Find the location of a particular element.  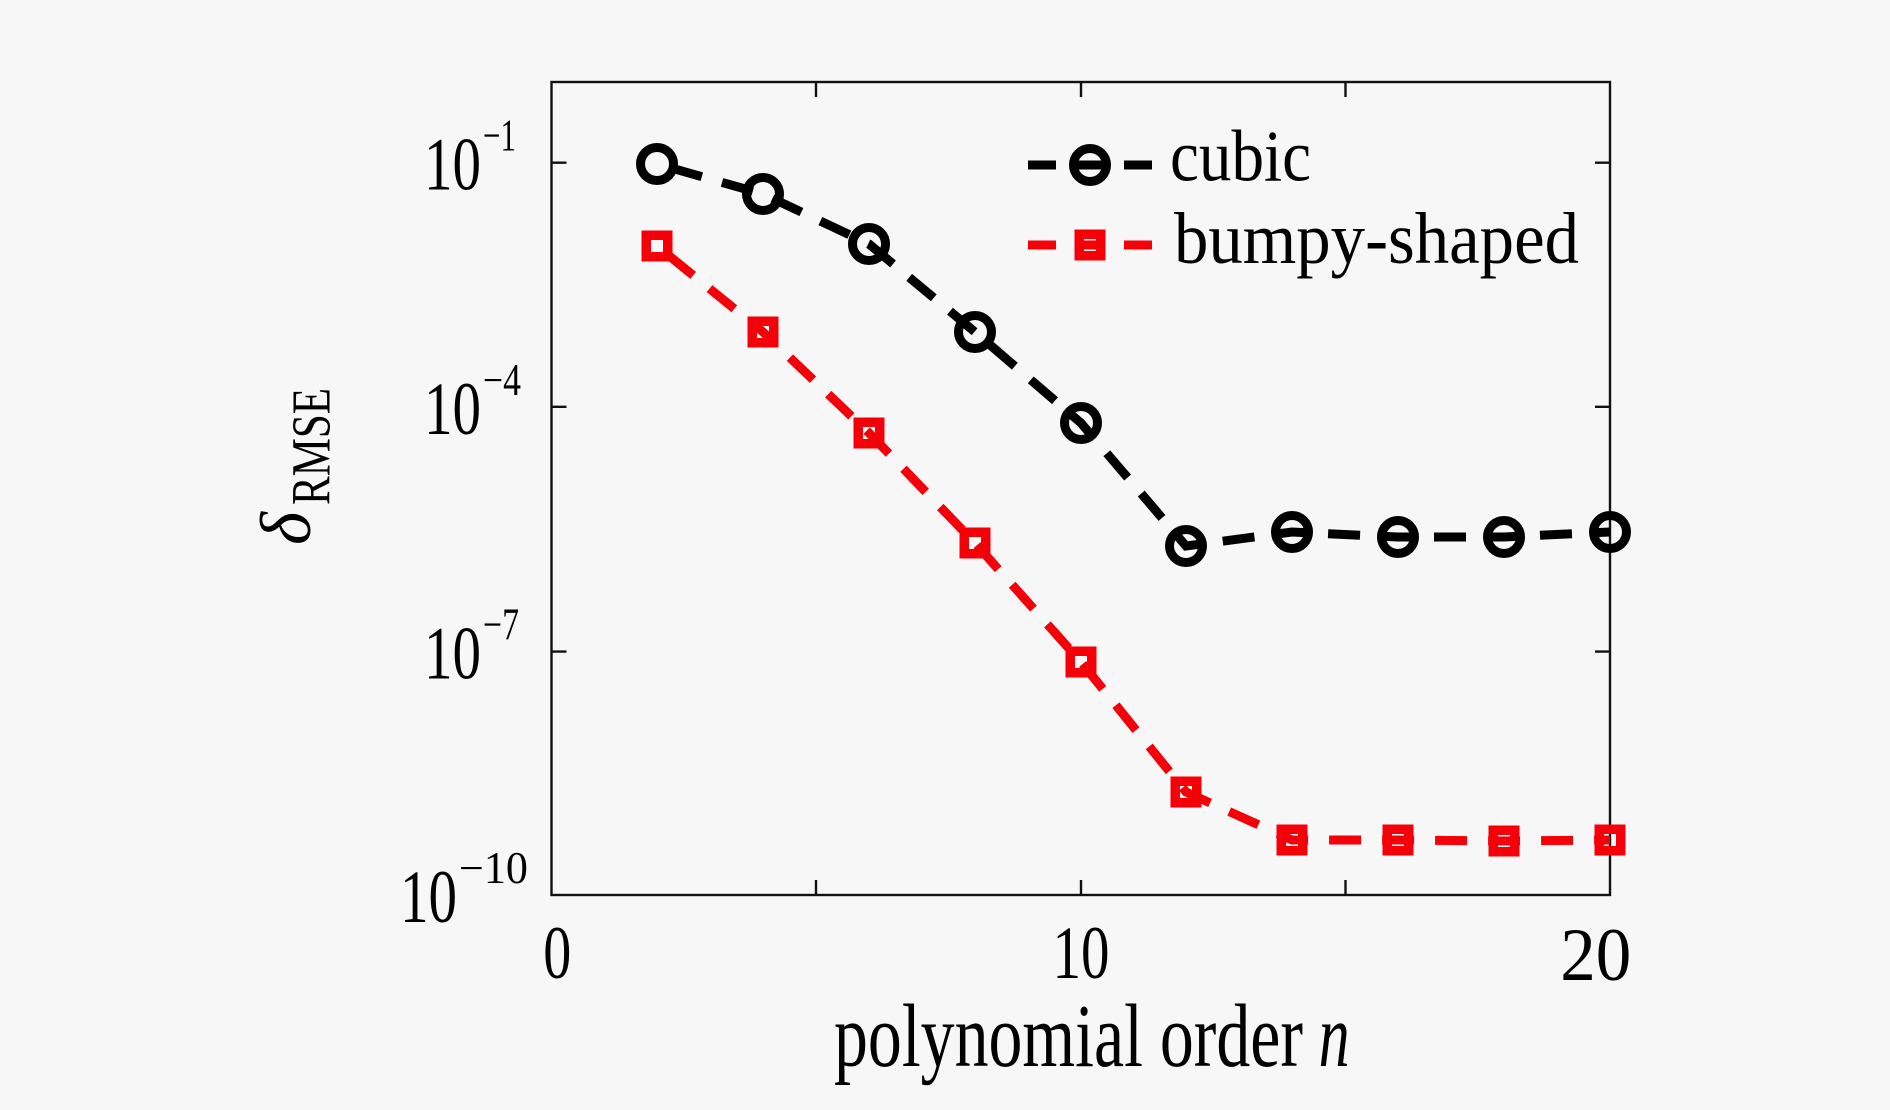

svg-text: δ is located at coordinates (286, 527).